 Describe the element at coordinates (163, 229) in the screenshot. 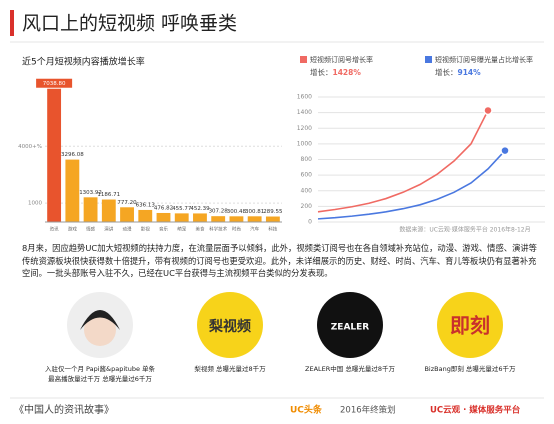

I see `x-tick-label: 音乐` at that location.